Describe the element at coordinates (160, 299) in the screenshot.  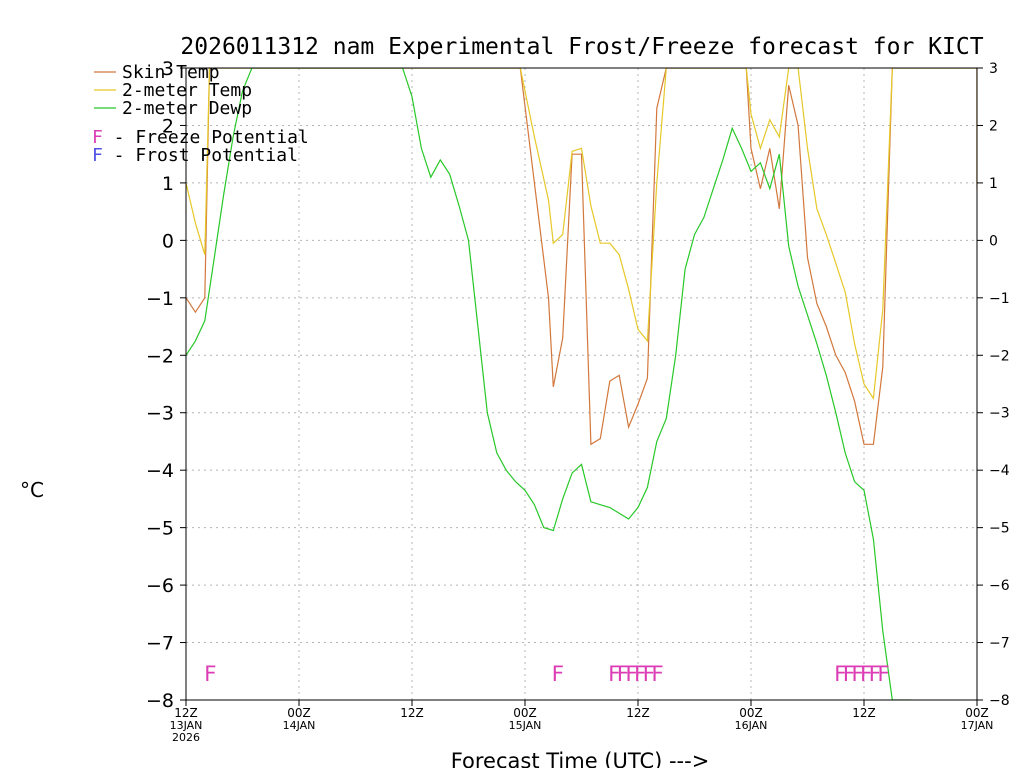
I see `y-tick-label: −1` at that location.